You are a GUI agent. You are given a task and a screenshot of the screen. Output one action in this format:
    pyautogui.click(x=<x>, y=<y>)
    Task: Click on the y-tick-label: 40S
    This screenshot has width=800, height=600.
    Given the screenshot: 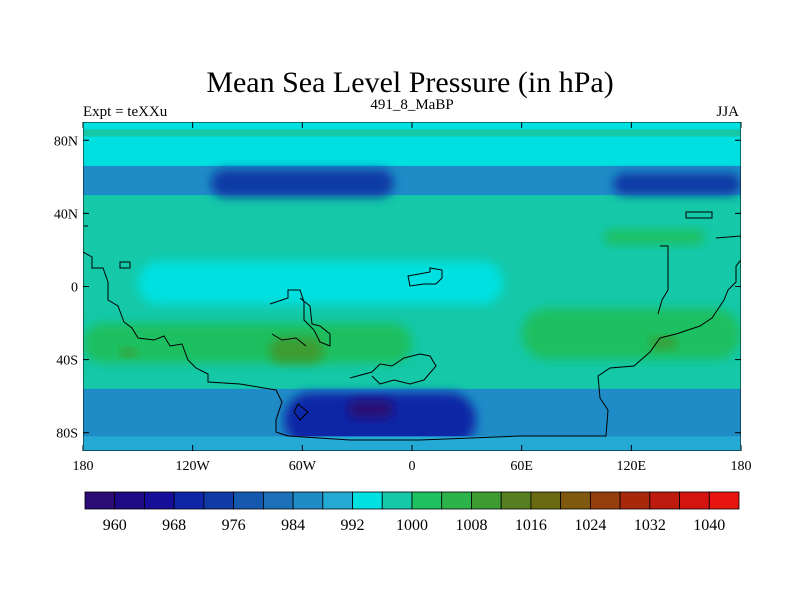 What is the action you would take?
    pyautogui.click(x=67, y=361)
    